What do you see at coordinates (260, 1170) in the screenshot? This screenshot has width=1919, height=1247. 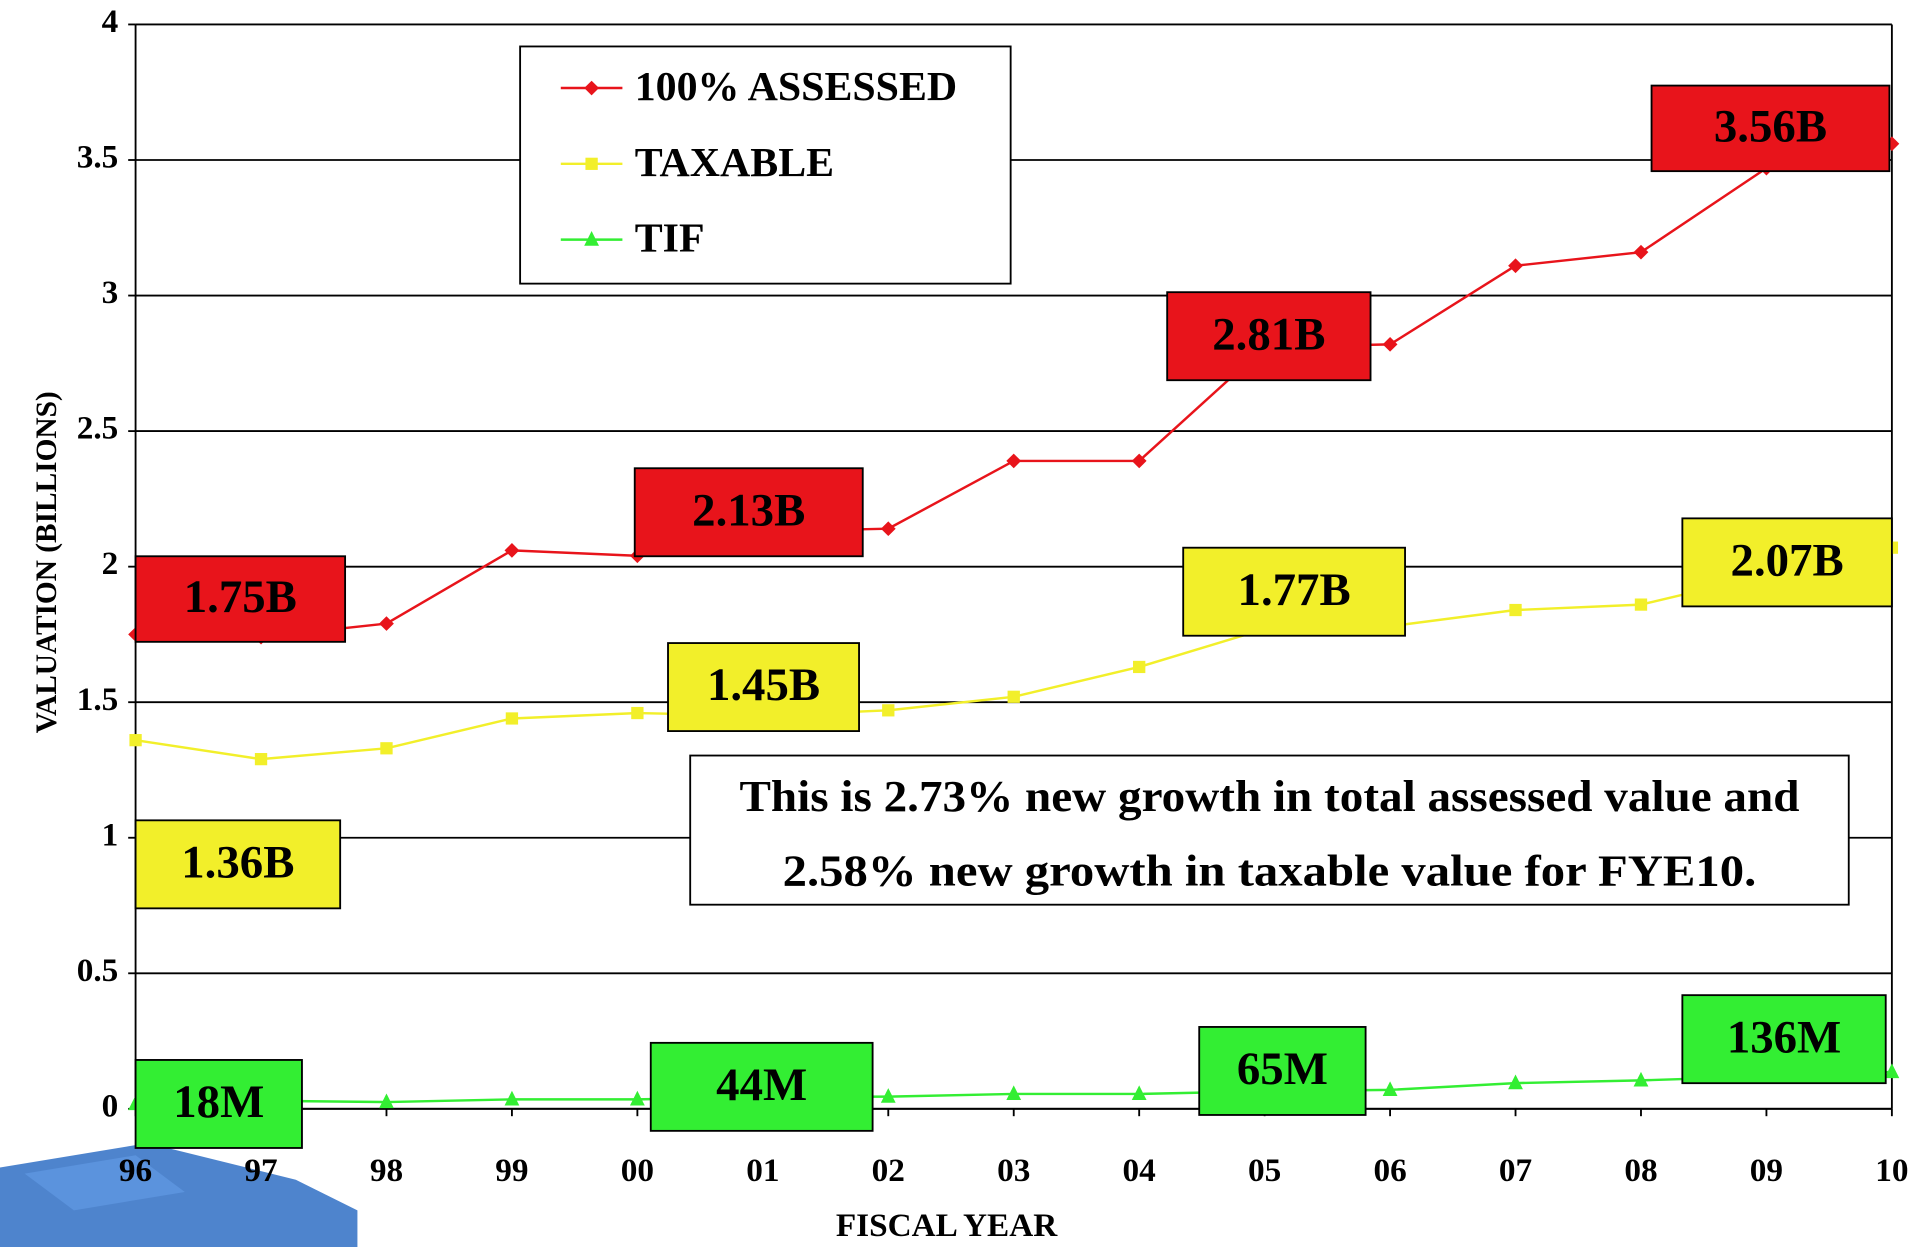 I see `x-tick-label: 97` at bounding box center [260, 1170].